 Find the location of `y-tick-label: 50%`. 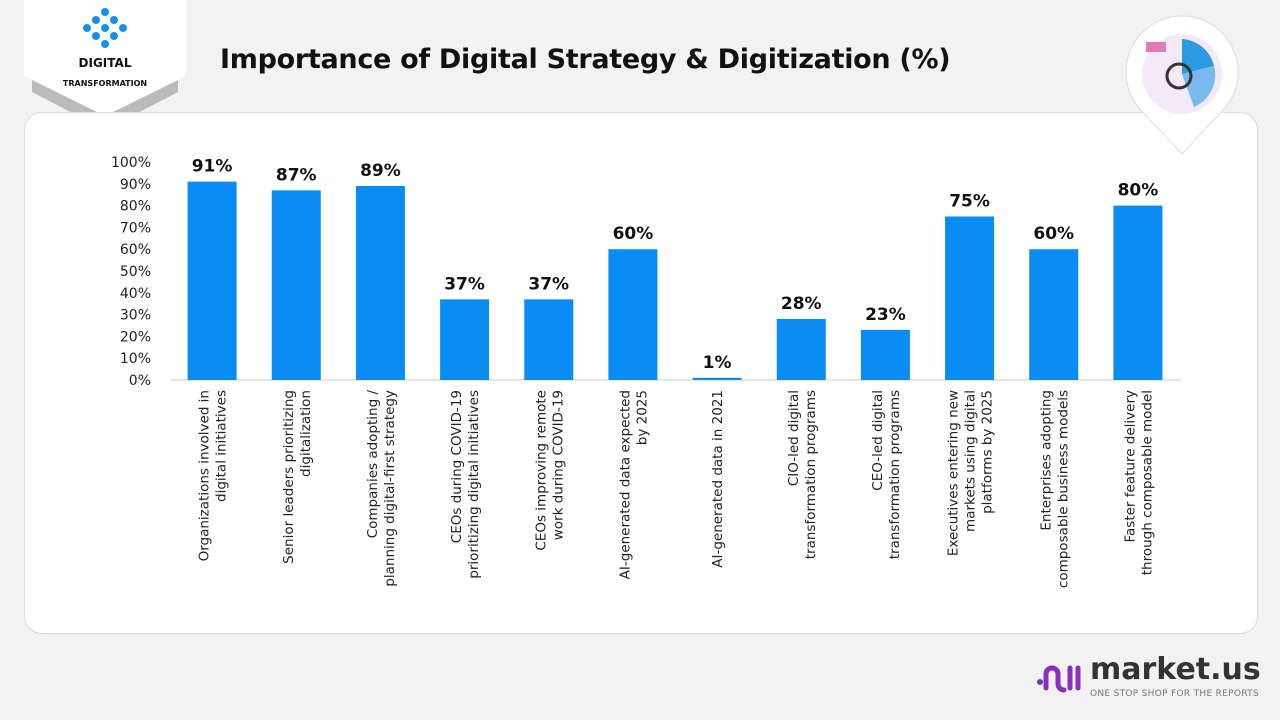

y-tick-label: 50% is located at coordinates (135, 272).